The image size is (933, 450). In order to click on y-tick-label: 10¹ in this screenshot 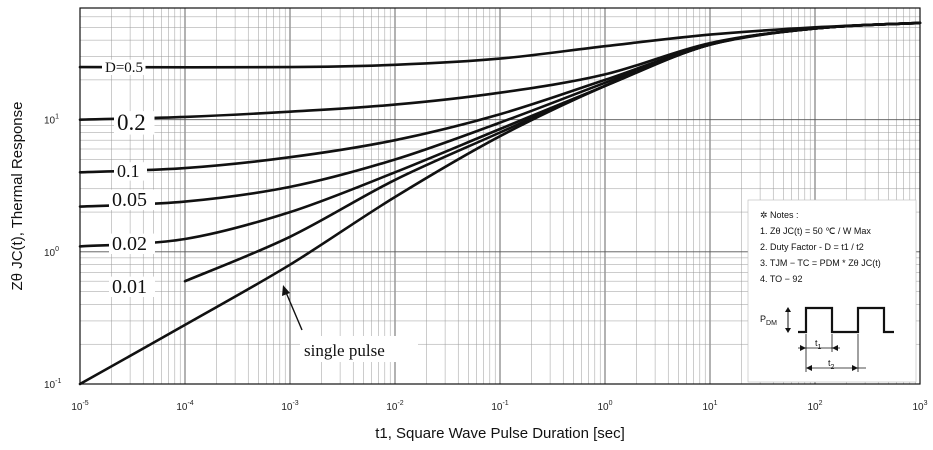, I will do `click(51, 120)`.